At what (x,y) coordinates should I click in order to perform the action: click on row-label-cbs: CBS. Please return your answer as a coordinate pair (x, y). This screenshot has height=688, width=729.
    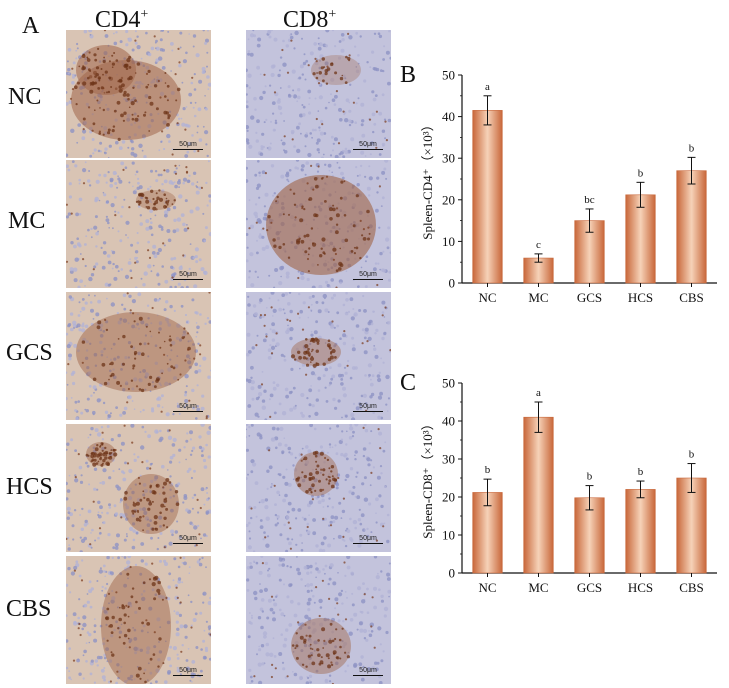
    Looking at the image, I should click on (29, 609).